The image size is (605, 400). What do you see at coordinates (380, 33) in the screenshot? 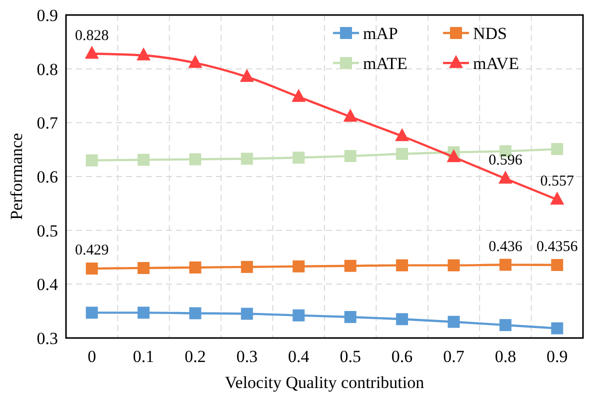
I see `legend-label: mAP` at bounding box center [380, 33].